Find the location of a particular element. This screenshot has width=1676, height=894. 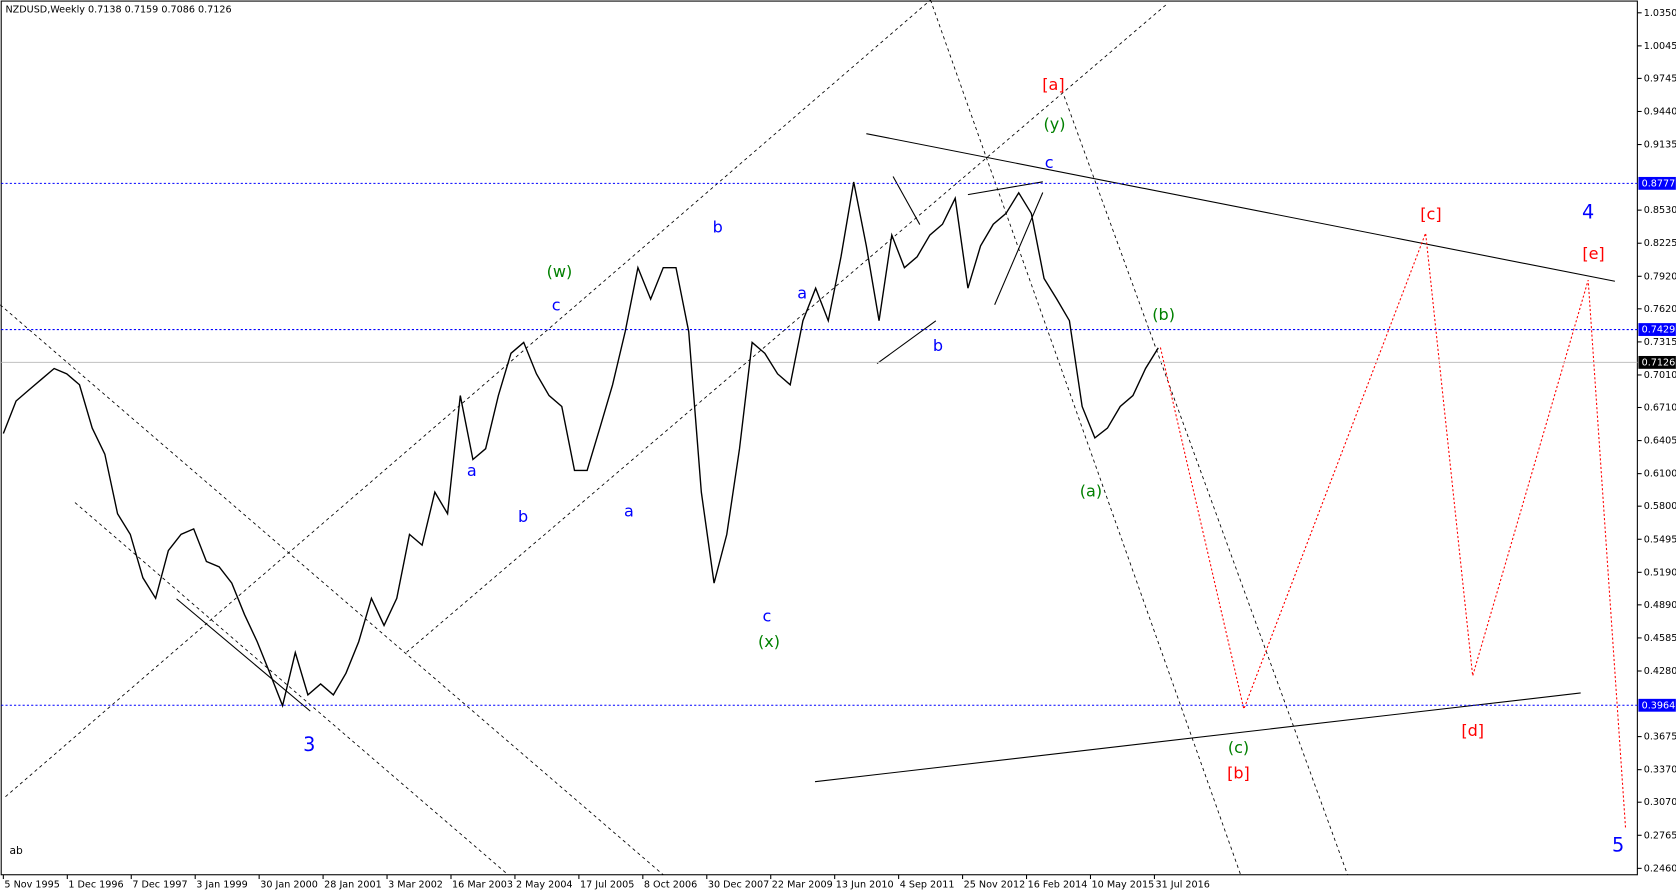

x-tick-label: 3 Mar 2002 is located at coordinates (415, 884).